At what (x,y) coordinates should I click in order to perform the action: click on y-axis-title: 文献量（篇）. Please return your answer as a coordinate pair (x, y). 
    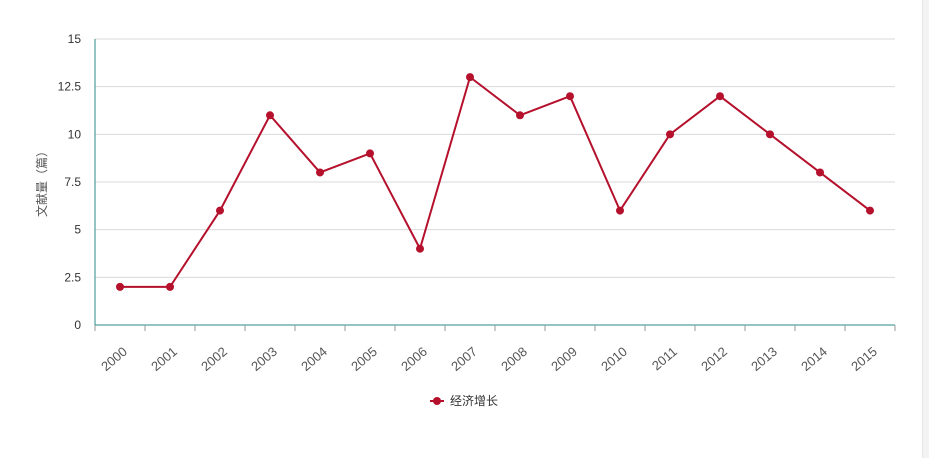
    Looking at the image, I should click on (41, 181).